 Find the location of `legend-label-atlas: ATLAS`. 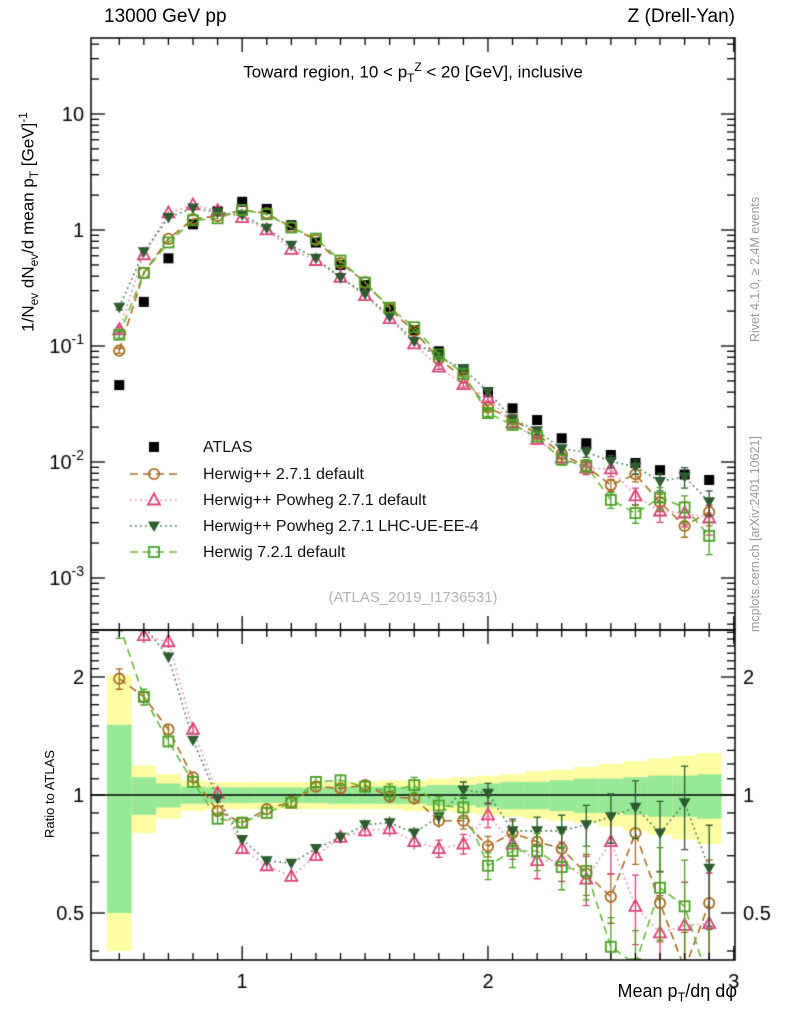

legend-label-atlas: ATLAS is located at coordinates (228, 447).